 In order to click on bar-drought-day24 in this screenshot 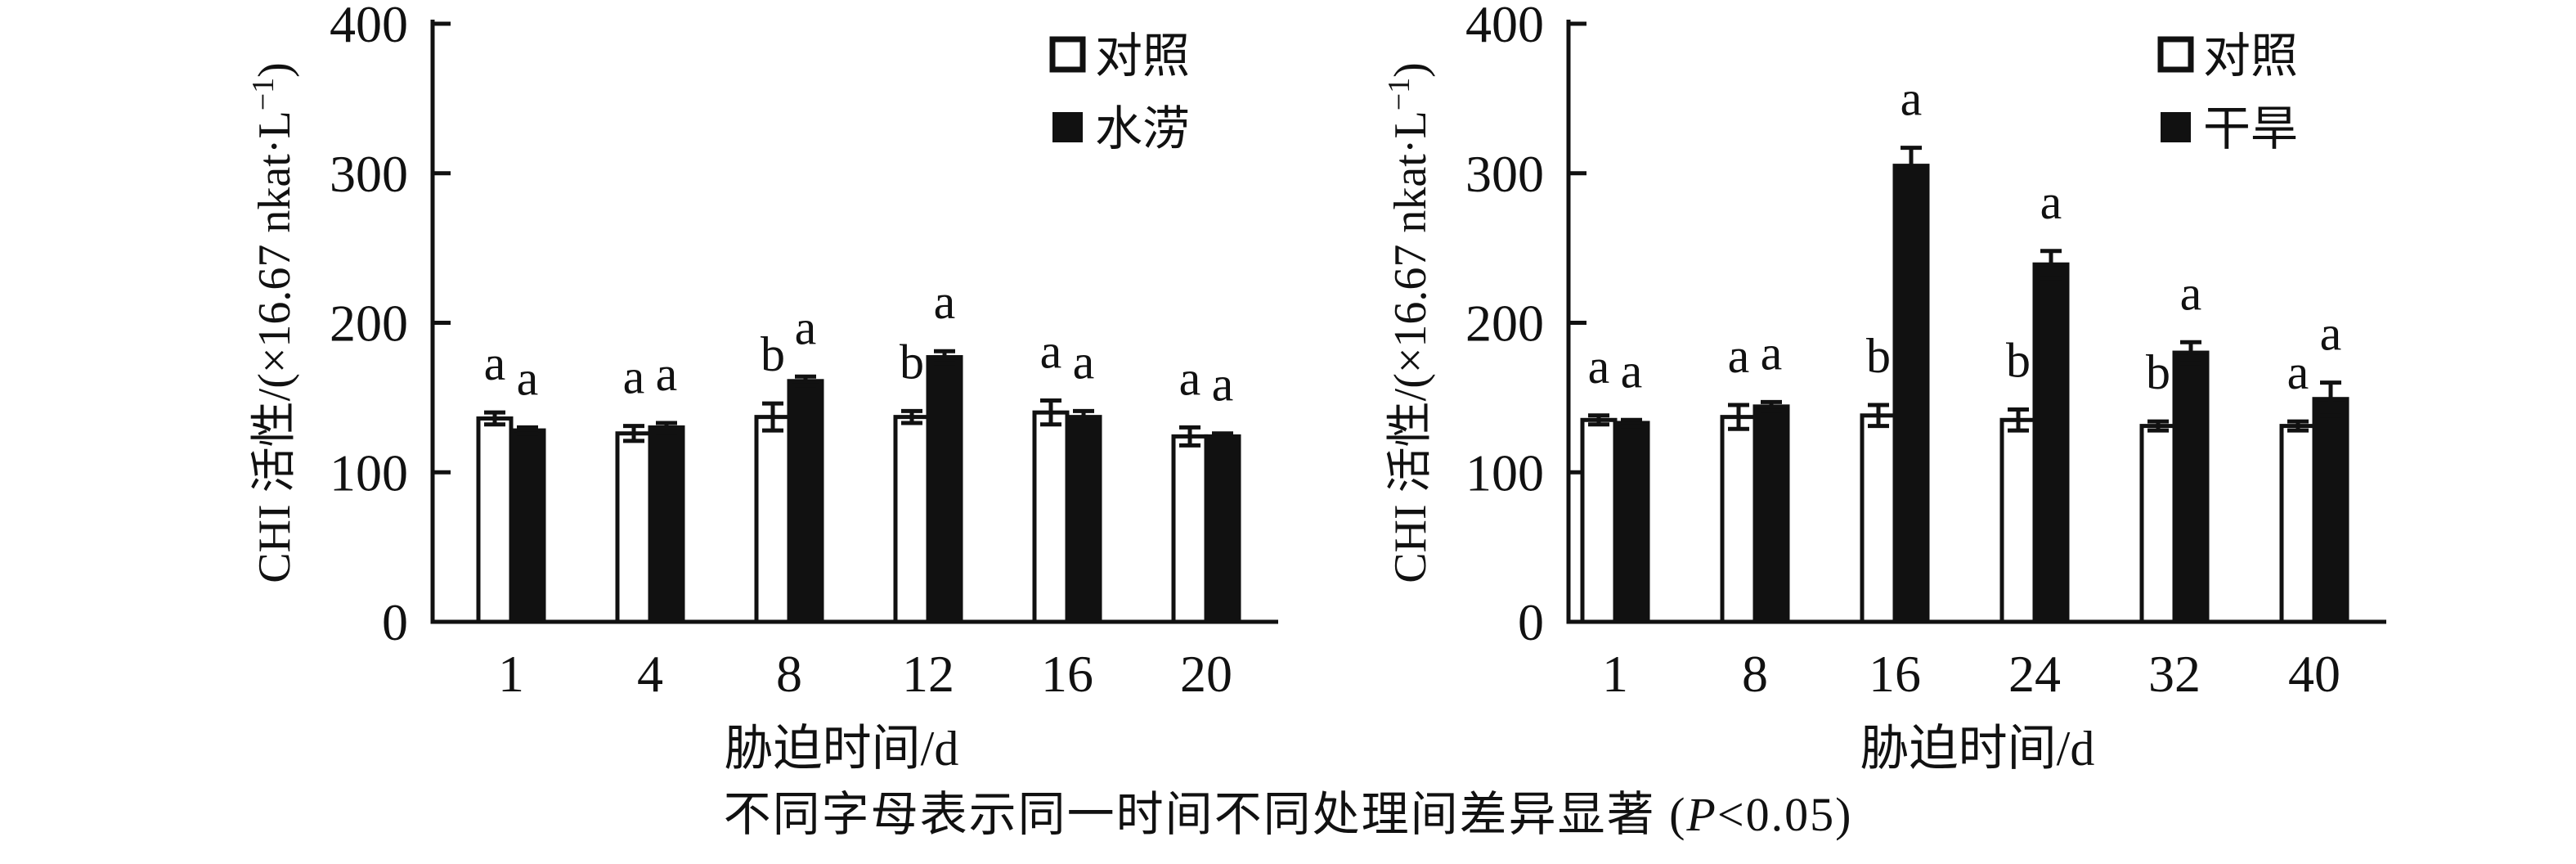, I will do `click(2051, 443)`.